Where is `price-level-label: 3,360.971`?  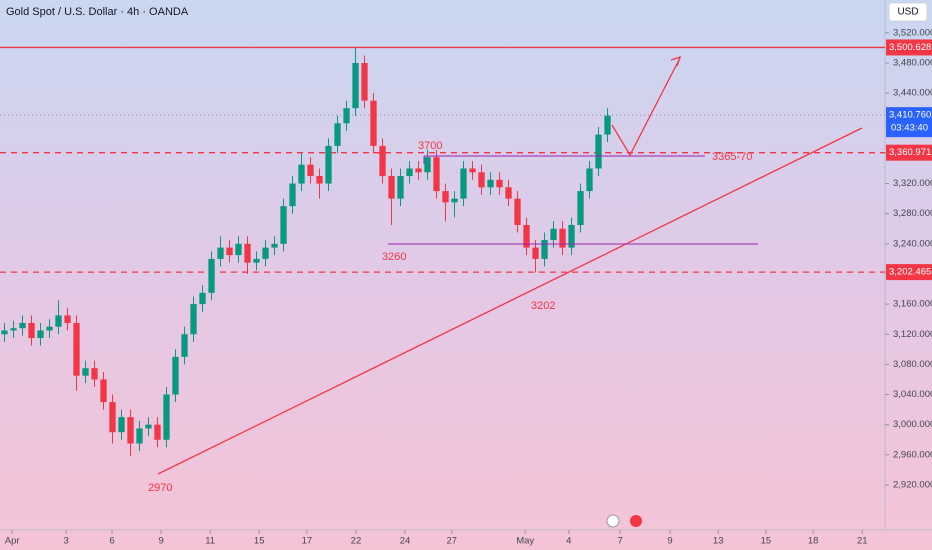
price-level-label: 3,360.971 is located at coordinates (910, 152).